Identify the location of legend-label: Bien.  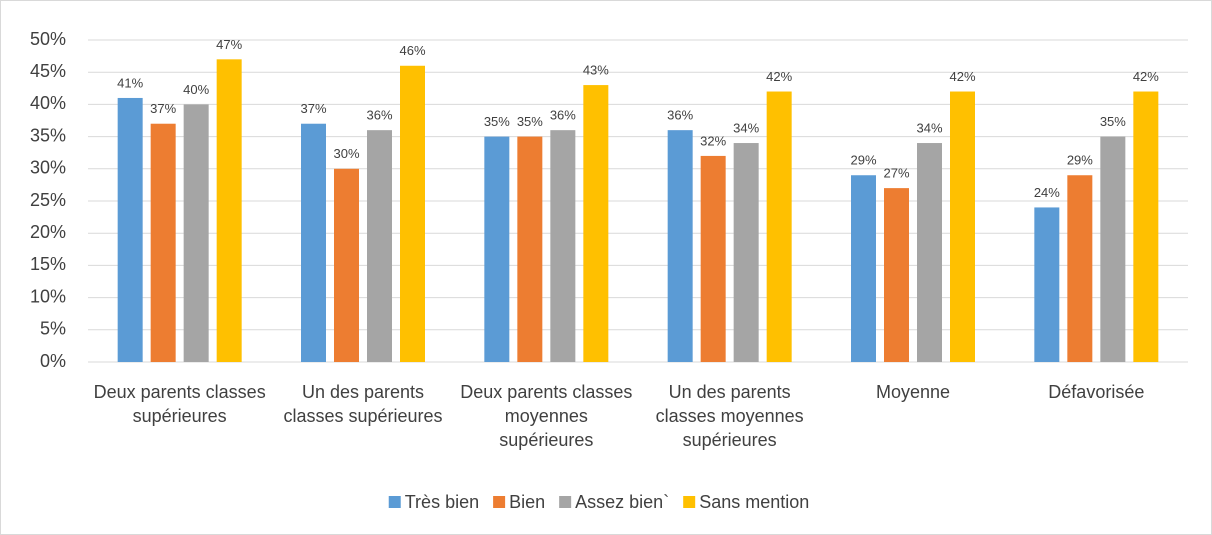
(527, 502).